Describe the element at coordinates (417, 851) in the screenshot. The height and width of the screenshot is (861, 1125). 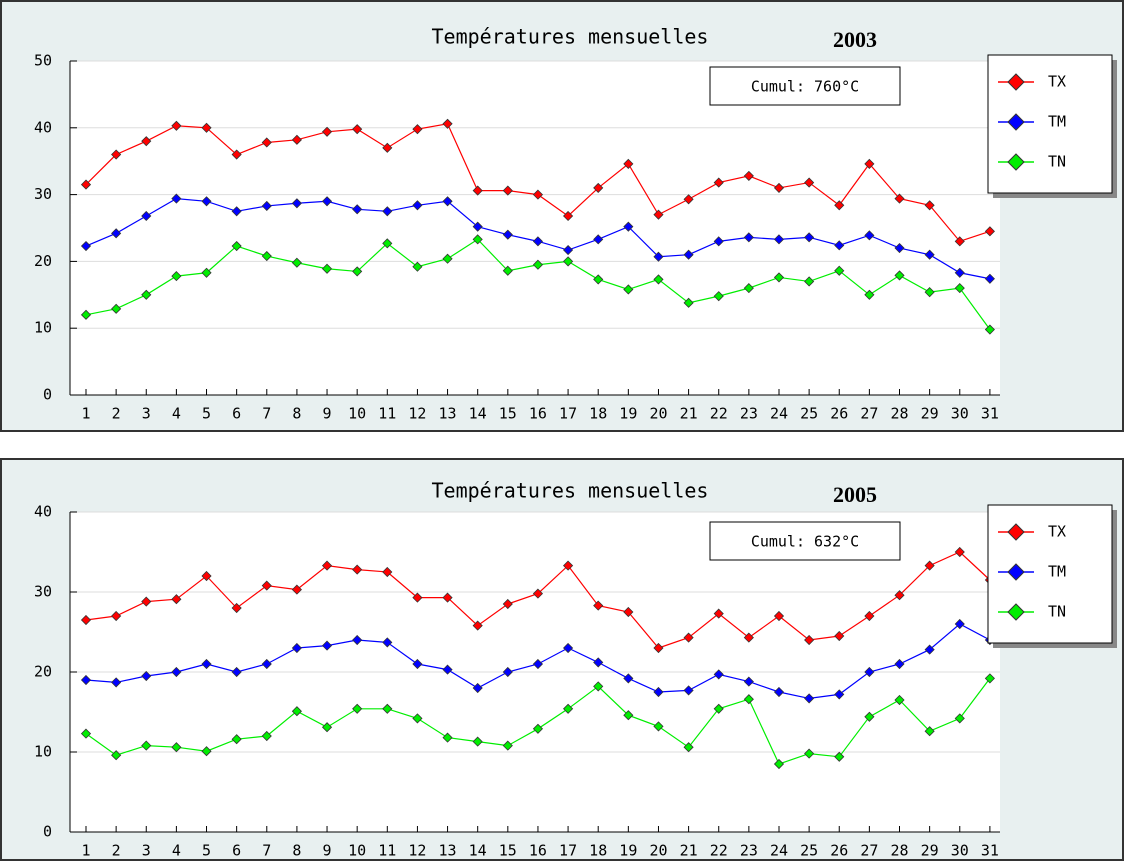
I see `x-tick-label: 12` at that location.